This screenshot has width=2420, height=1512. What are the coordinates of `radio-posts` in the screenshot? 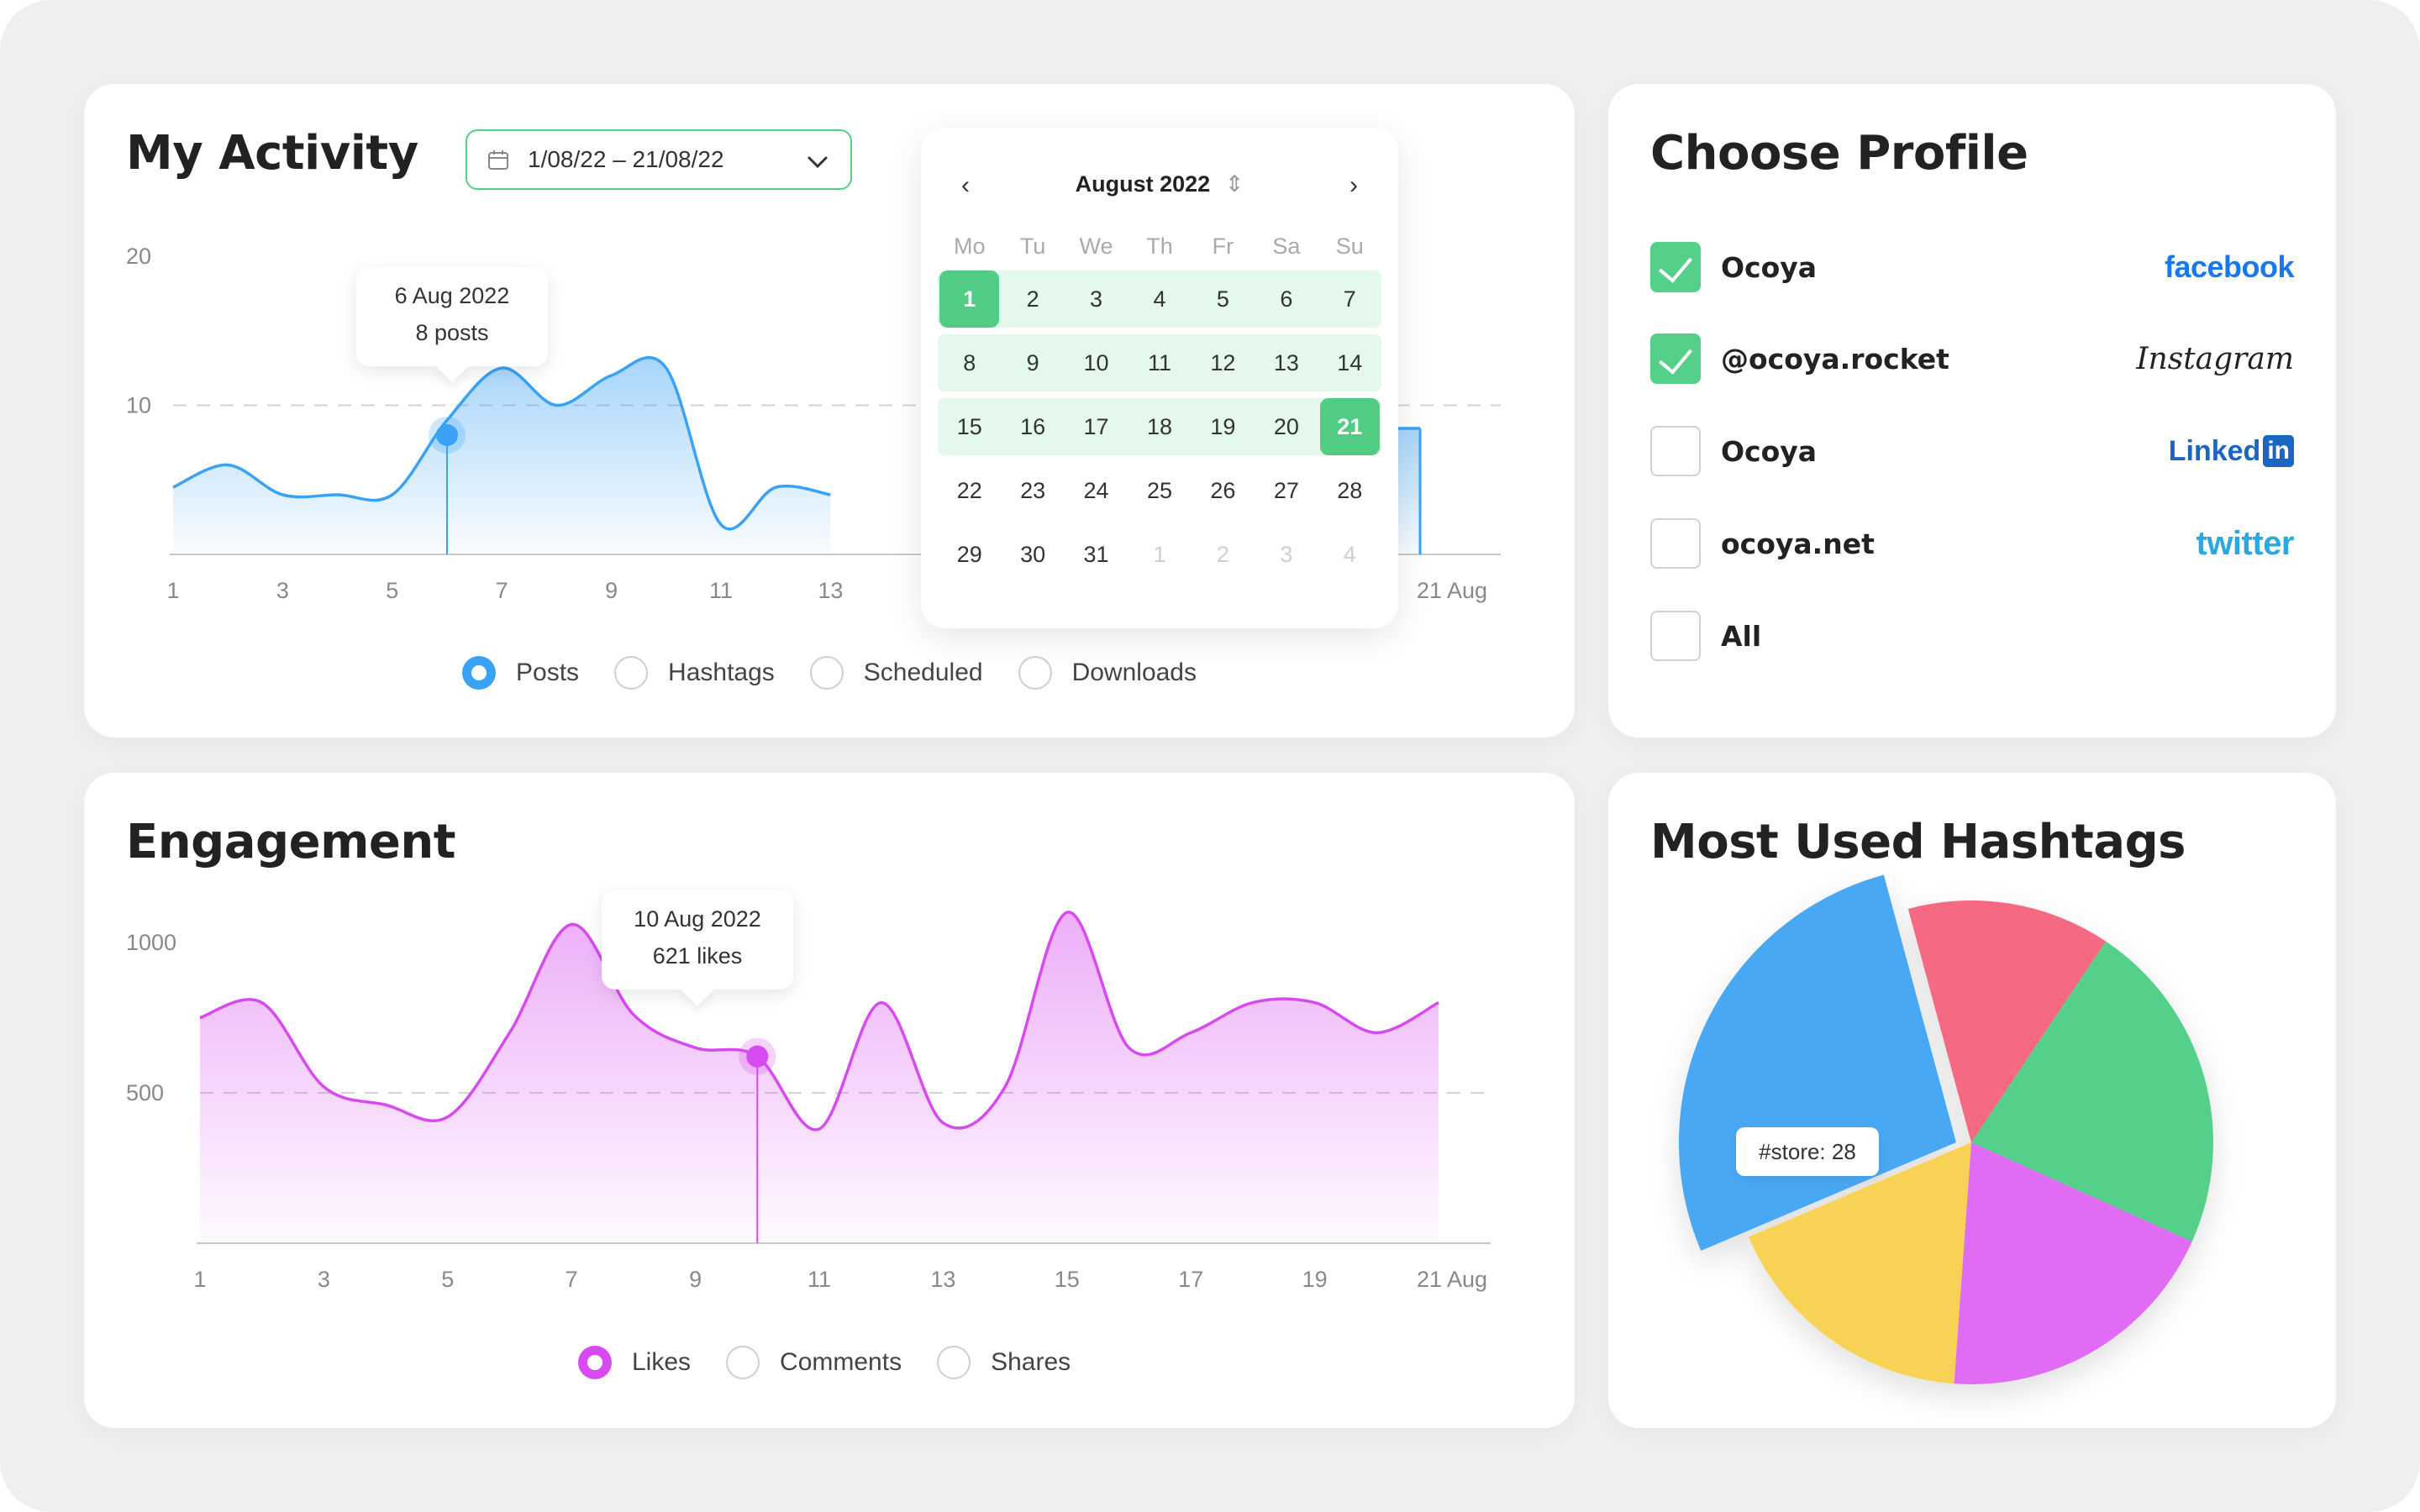 It's located at (479, 673).